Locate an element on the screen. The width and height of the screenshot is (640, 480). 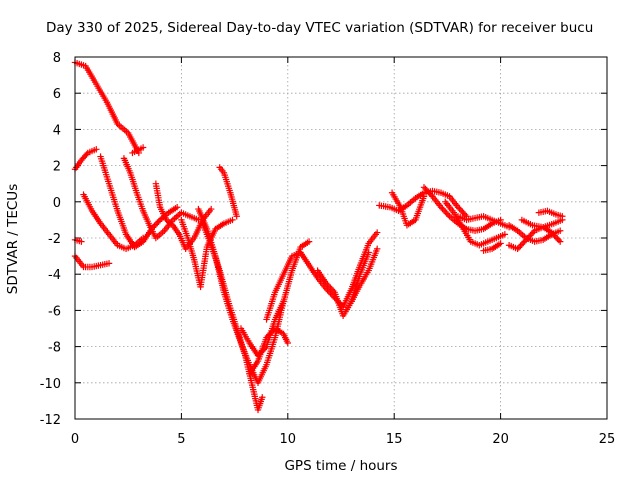
x-axis-label: GPS time / hours is located at coordinates (340, 466).